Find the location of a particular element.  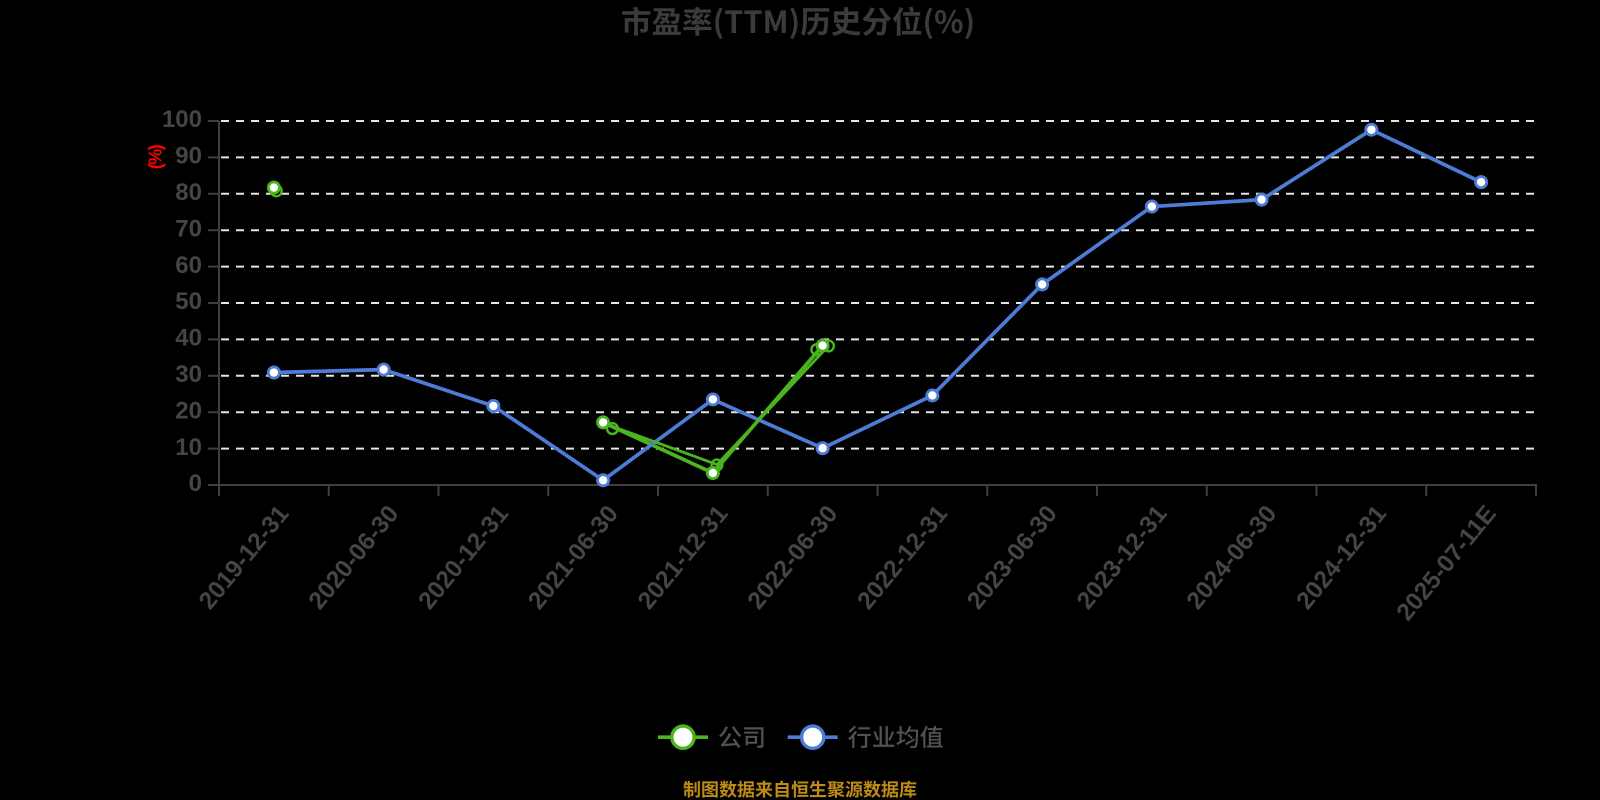

y-tick-label-60: 60 is located at coordinates (188, 265).